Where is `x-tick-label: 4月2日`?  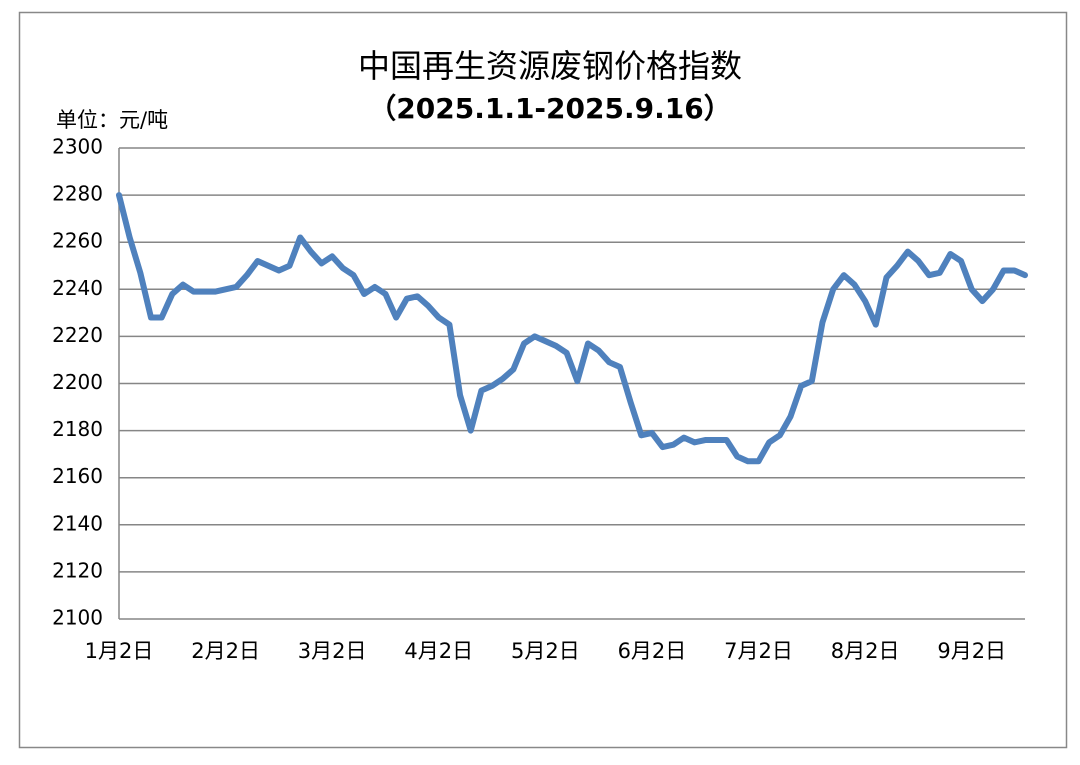
x-tick-label: 4月2日 is located at coordinates (438, 651).